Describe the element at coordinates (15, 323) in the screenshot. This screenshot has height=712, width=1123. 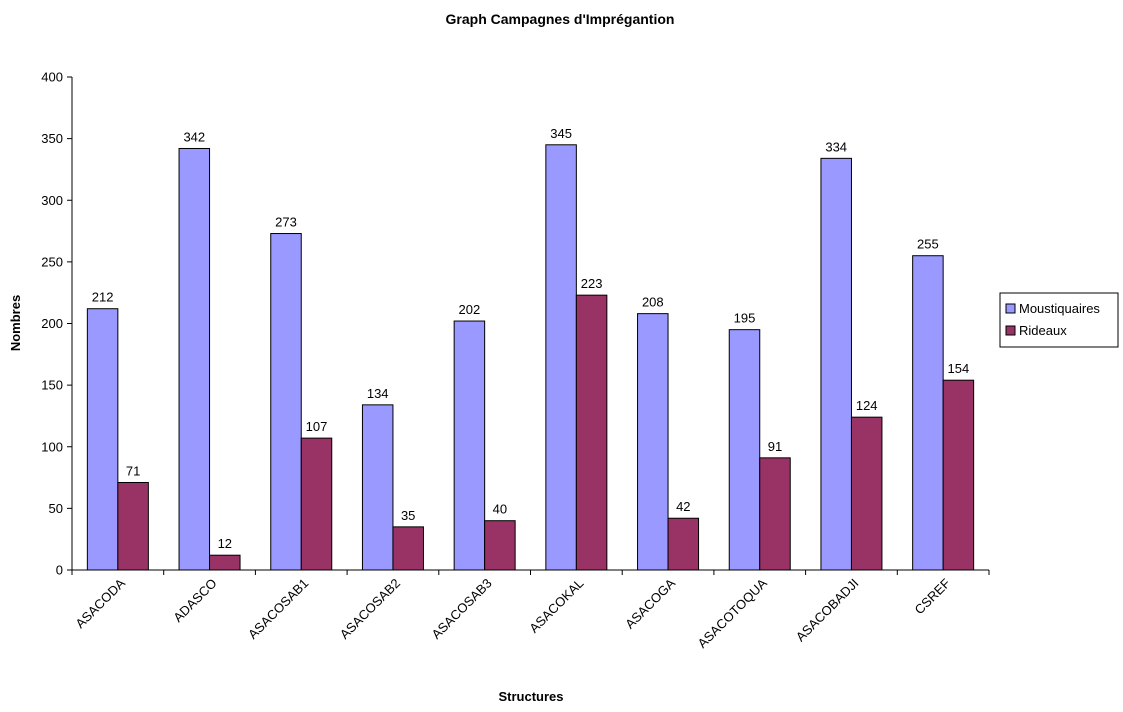
I see `y-axis-title: Nombres` at that location.